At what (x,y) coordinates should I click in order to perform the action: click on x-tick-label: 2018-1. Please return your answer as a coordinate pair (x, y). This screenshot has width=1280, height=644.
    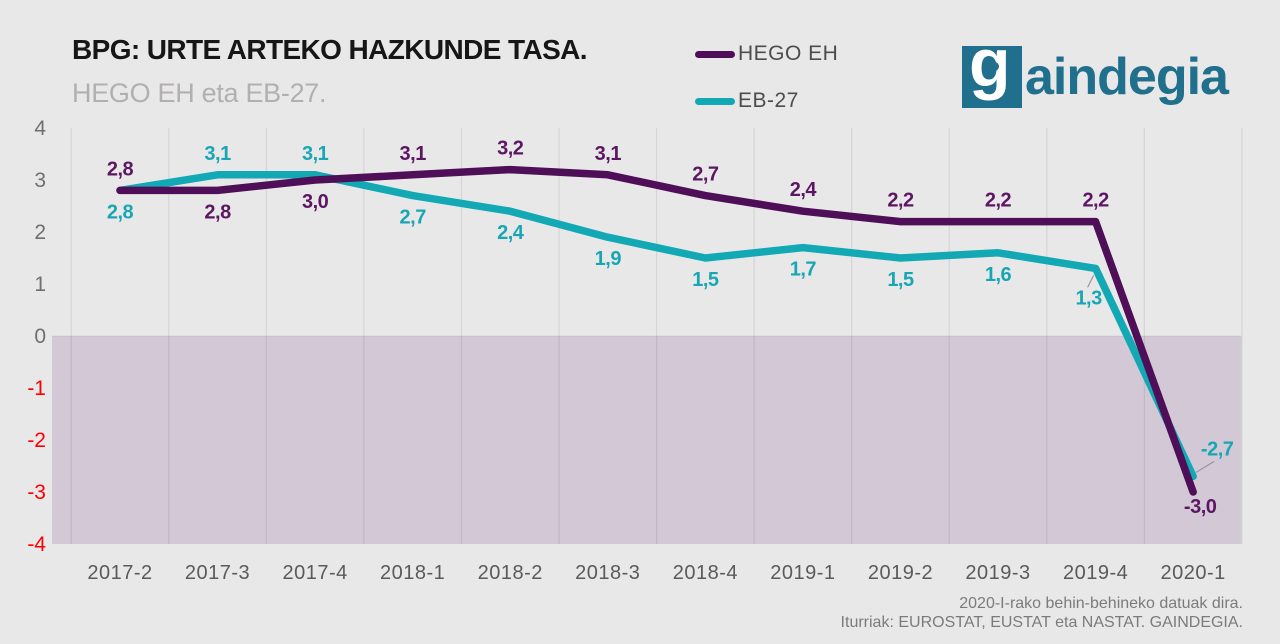
    Looking at the image, I should click on (412, 573).